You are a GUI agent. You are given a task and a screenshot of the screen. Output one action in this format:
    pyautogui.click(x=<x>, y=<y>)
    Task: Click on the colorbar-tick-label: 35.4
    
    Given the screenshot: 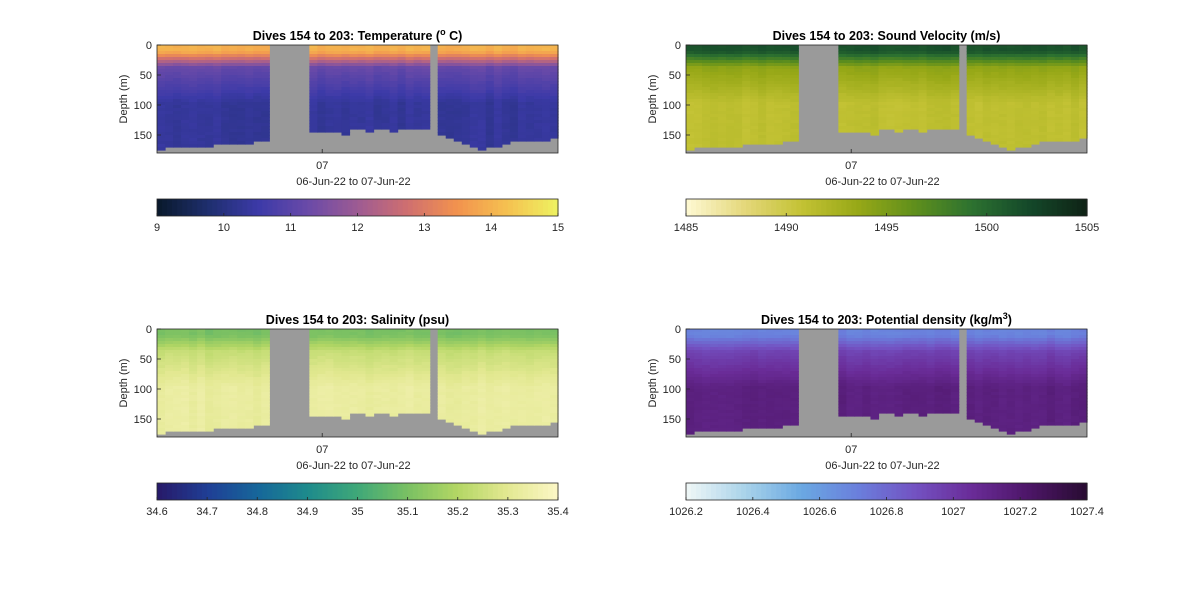 What is the action you would take?
    pyautogui.click(x=557, y=512)
    